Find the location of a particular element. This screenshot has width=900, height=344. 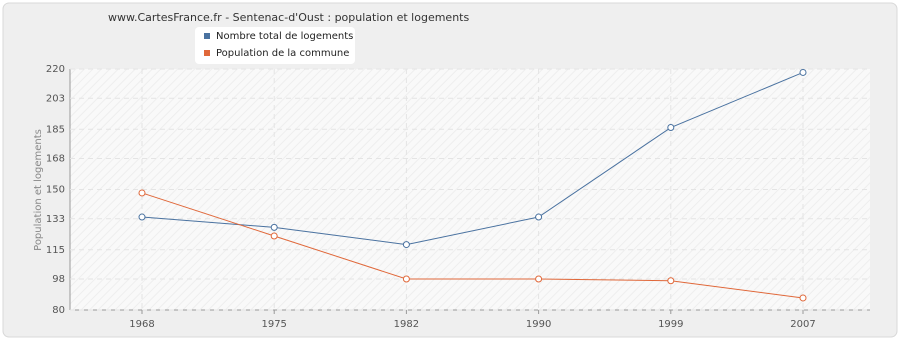

x-tick-label: 1968 is located at coordinates (141, 324).